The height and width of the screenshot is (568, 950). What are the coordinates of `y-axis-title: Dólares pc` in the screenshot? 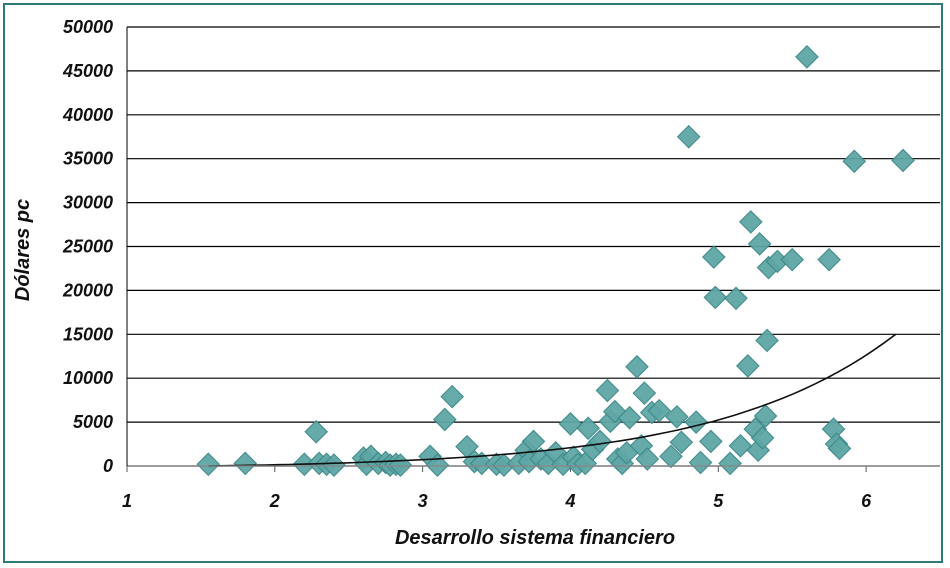 It's located at (23, 250).